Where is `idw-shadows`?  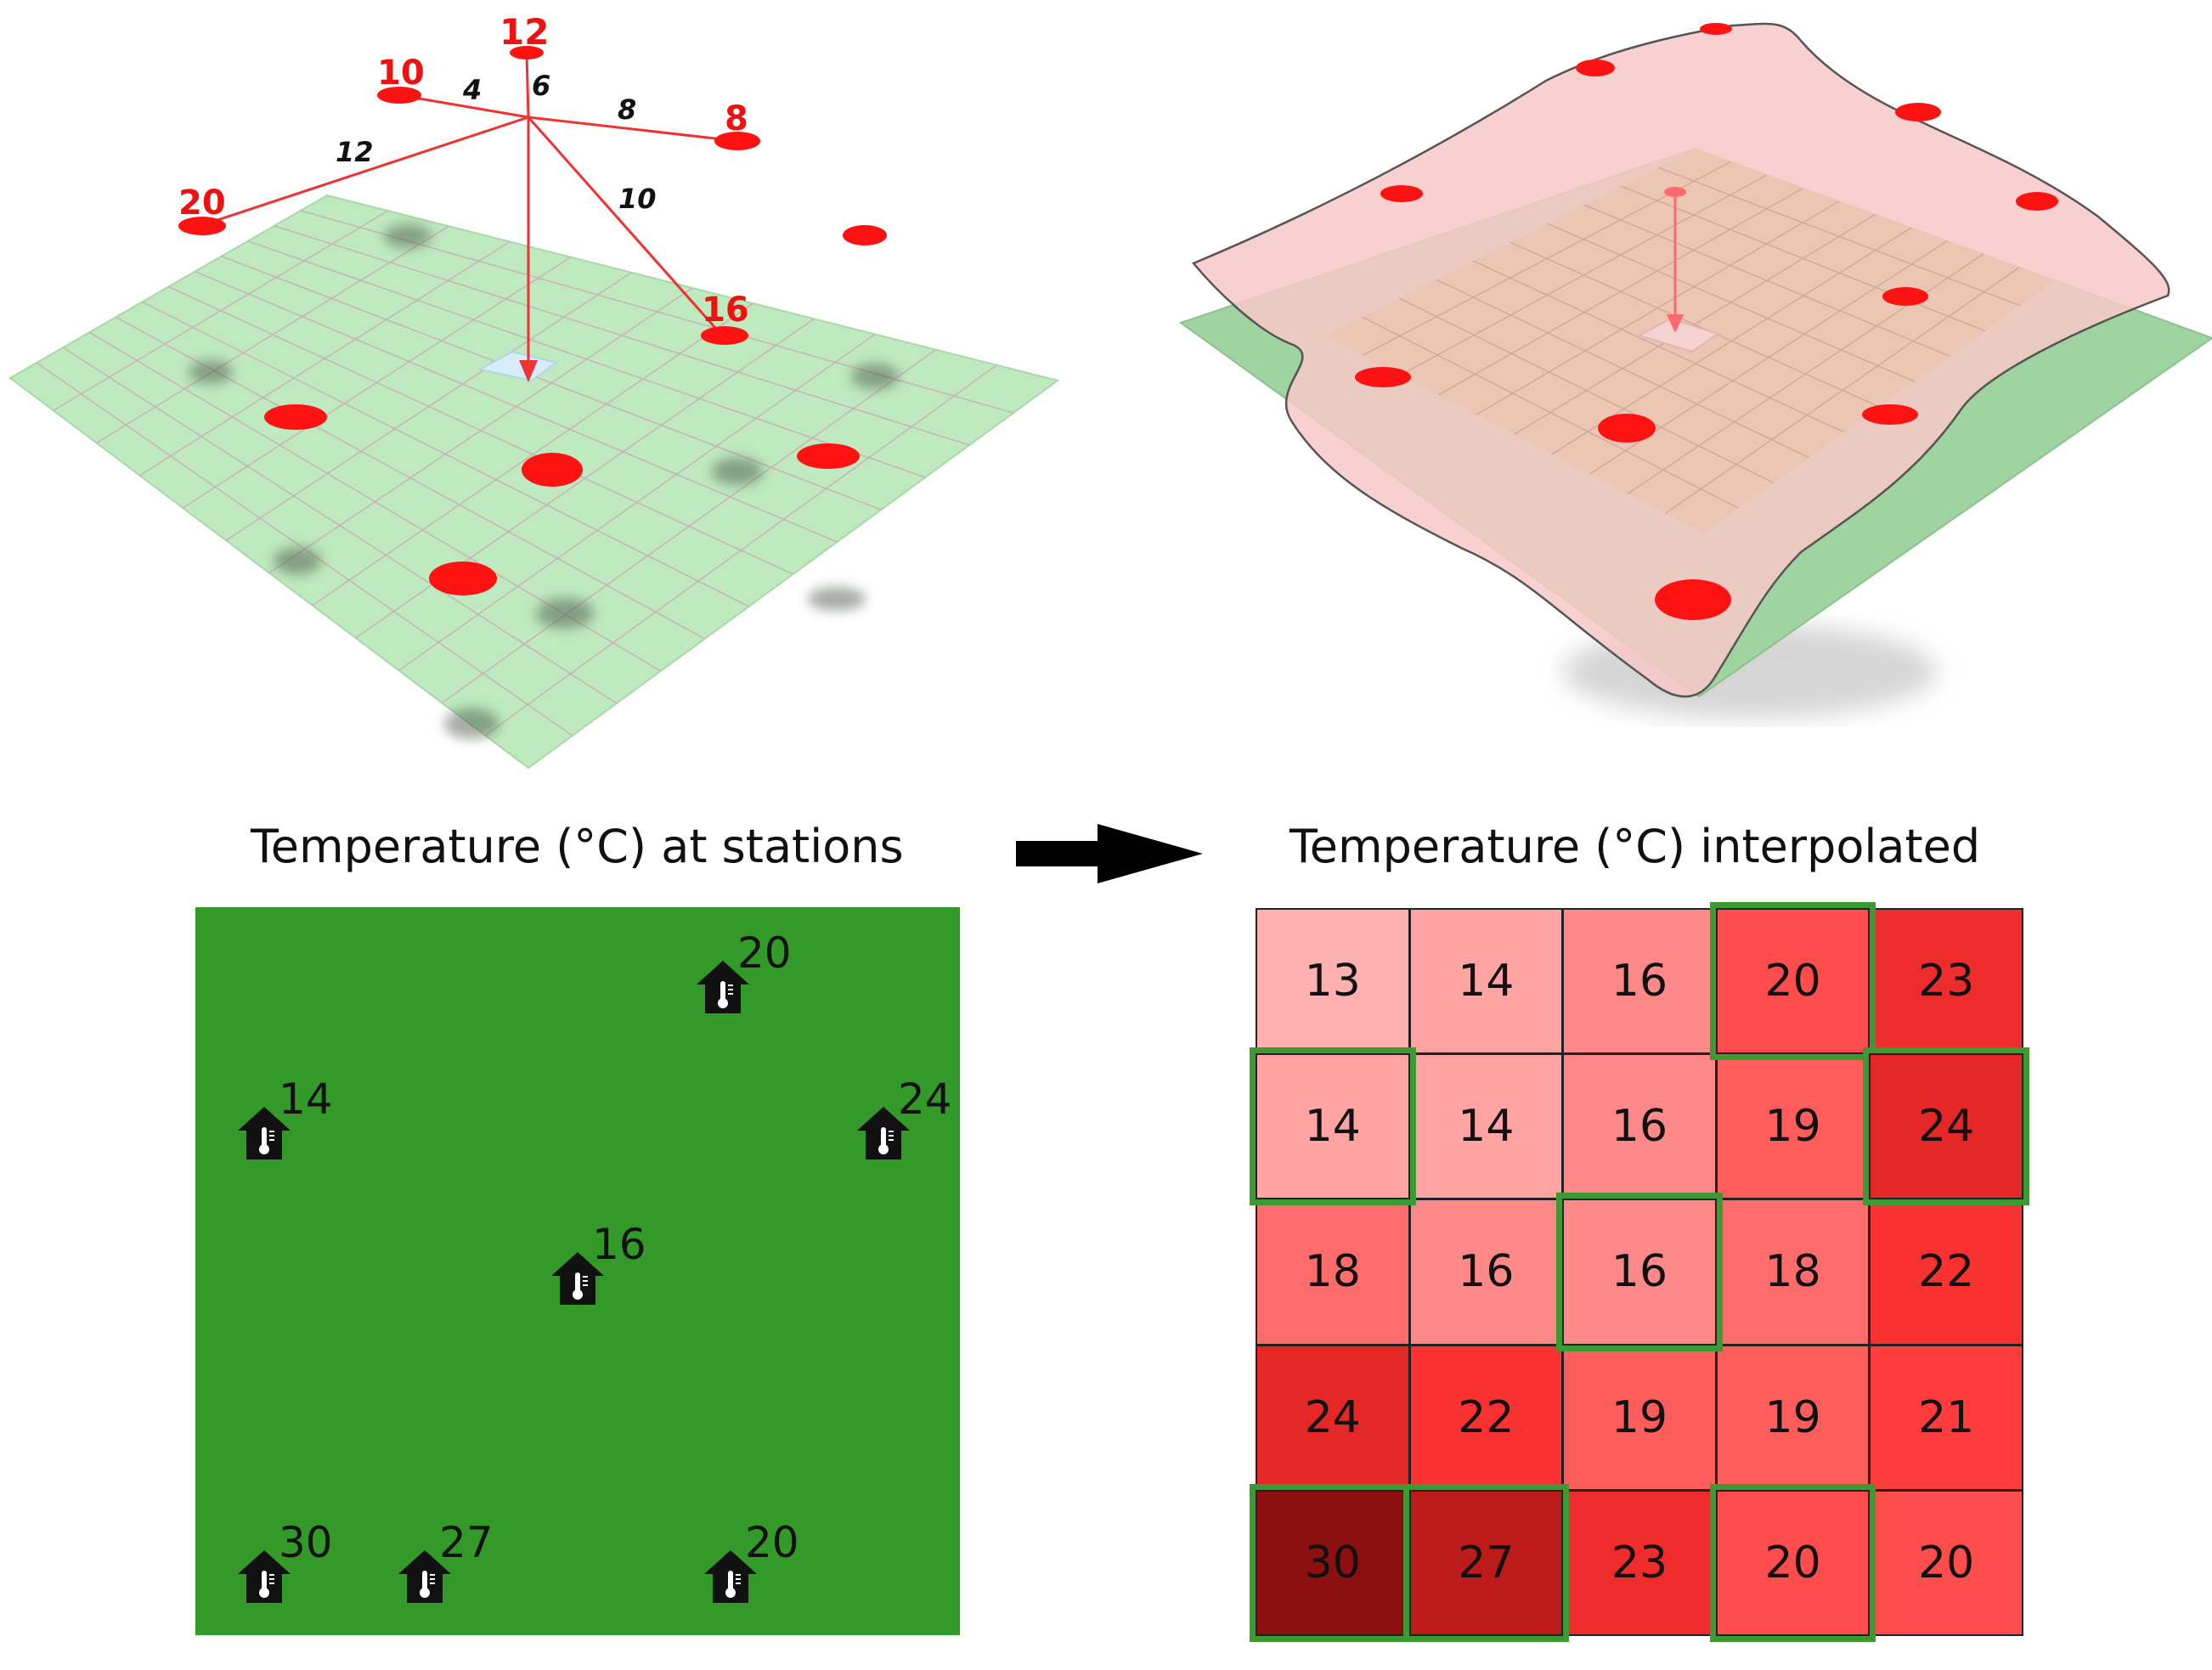 idw-shadows is located at coordinates (544, 482).